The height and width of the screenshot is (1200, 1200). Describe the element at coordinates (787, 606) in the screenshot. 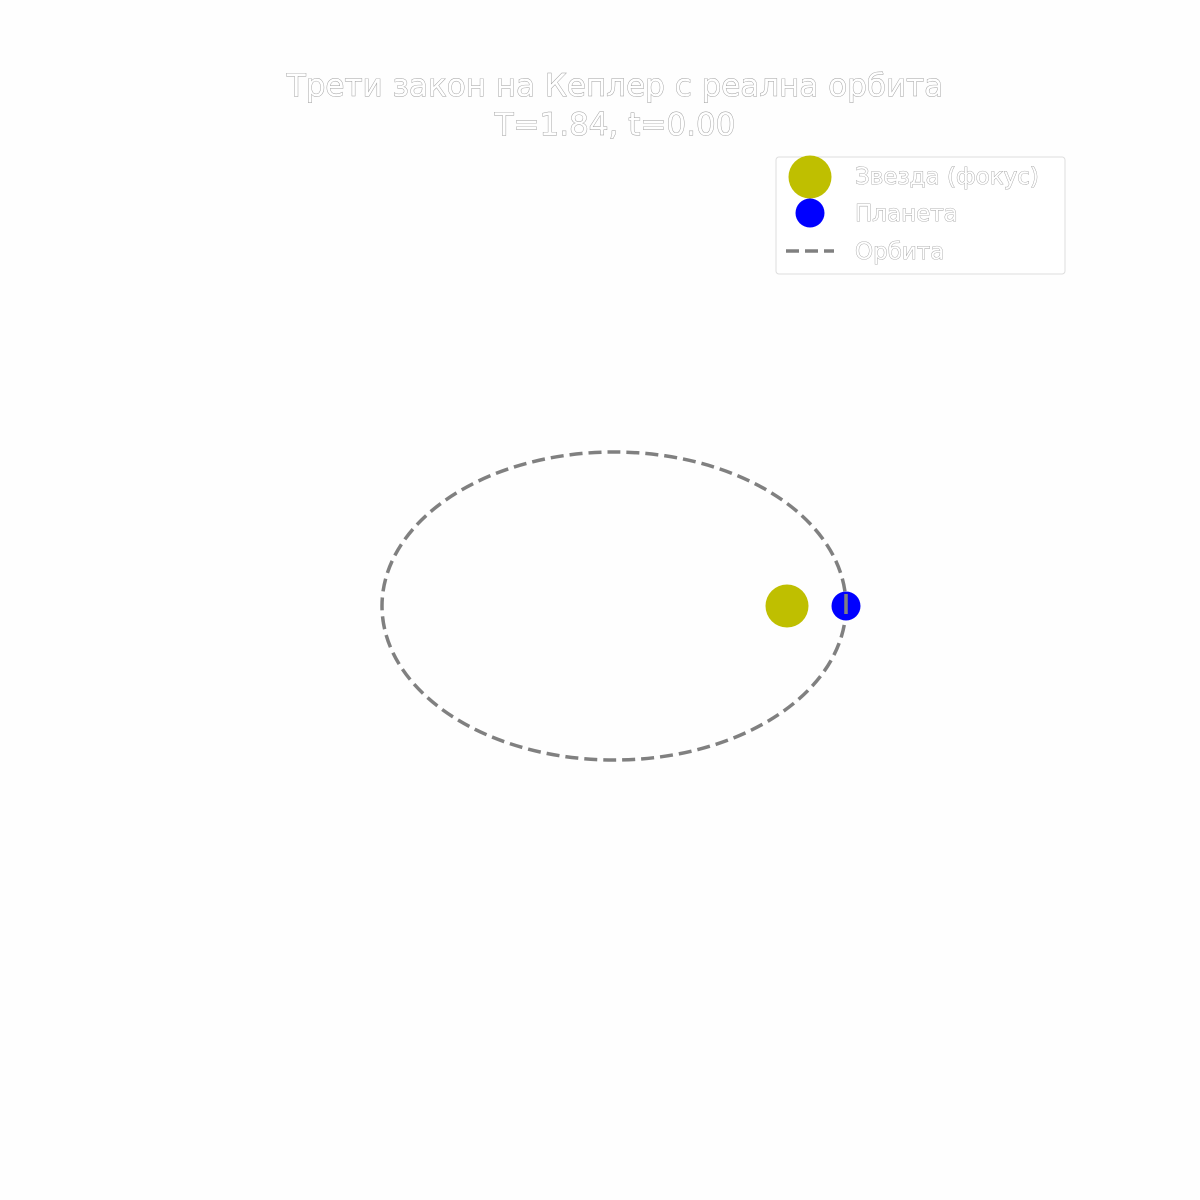

I see `star-focus-marker` at that location.